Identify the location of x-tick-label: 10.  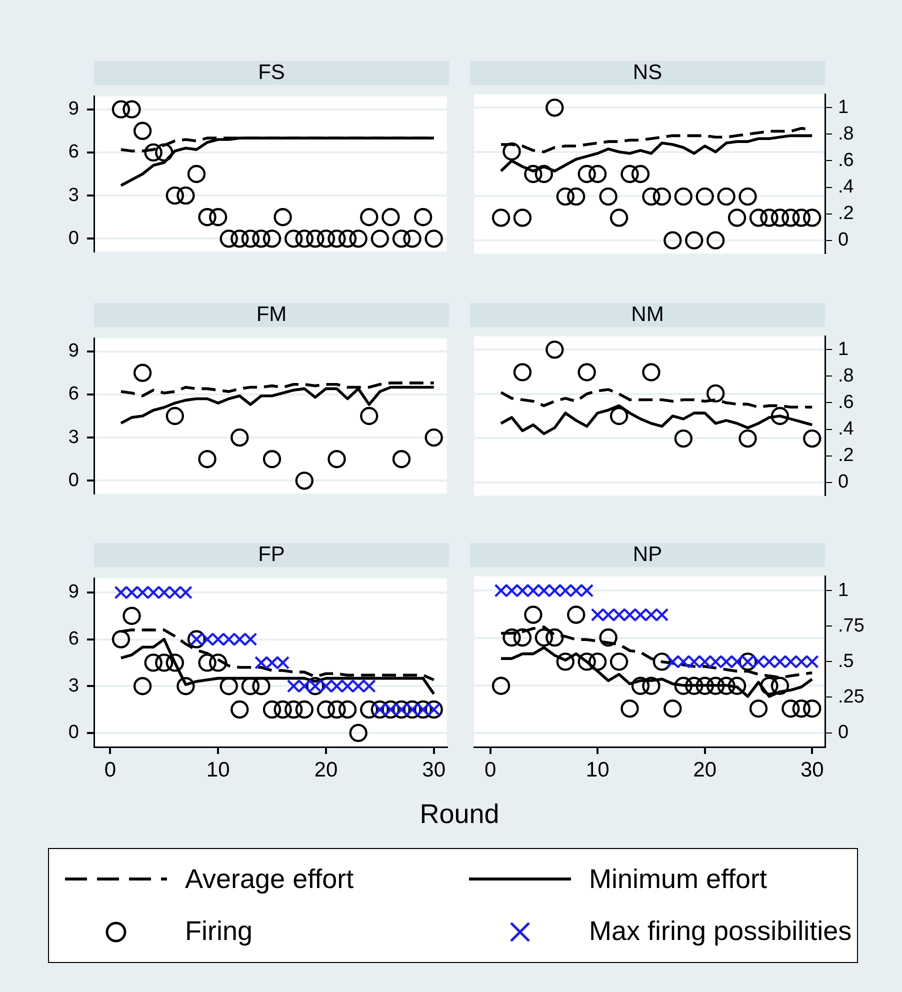
(218, 770).